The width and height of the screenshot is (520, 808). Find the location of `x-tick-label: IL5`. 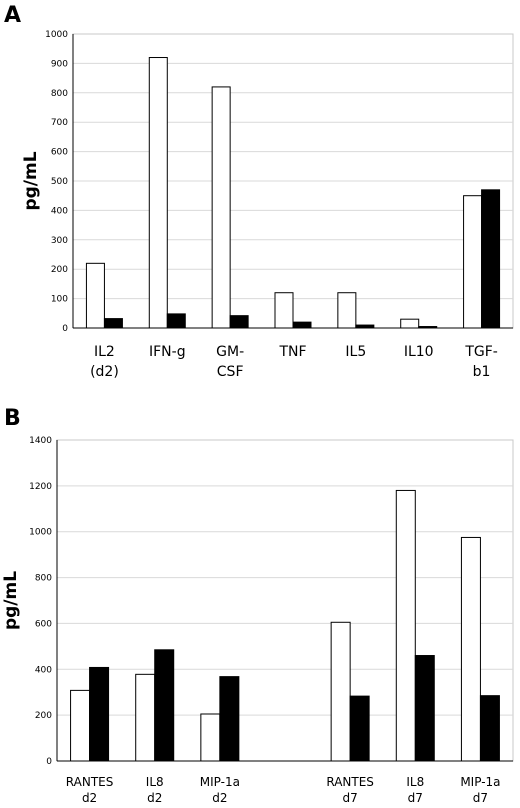

x-tick-label: IL5 is located at coordinates (355, 352).